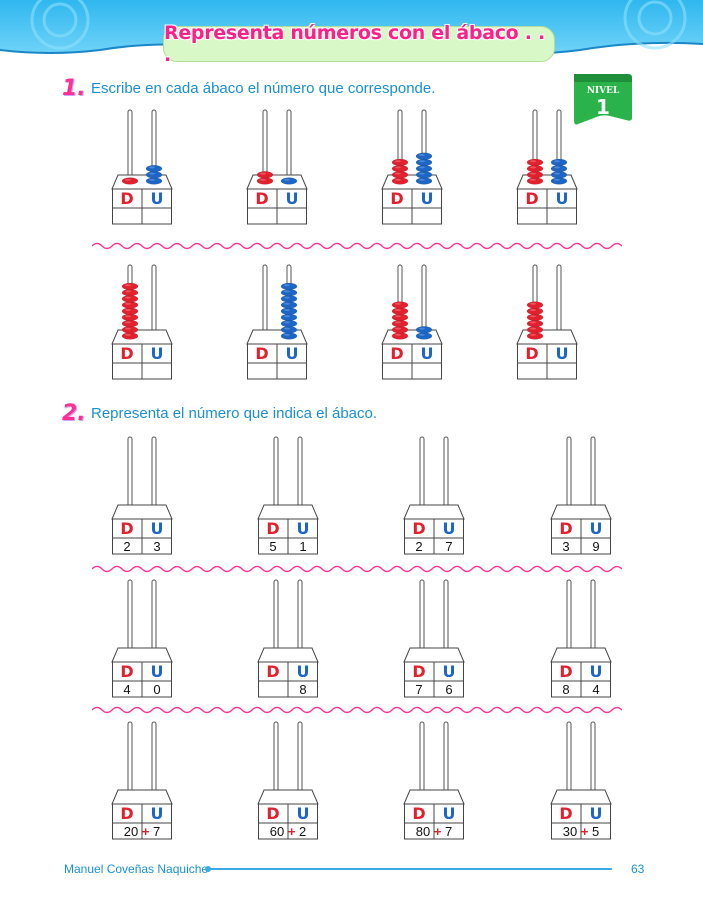  I want to click on plus-sign: +, so click(145, 831).